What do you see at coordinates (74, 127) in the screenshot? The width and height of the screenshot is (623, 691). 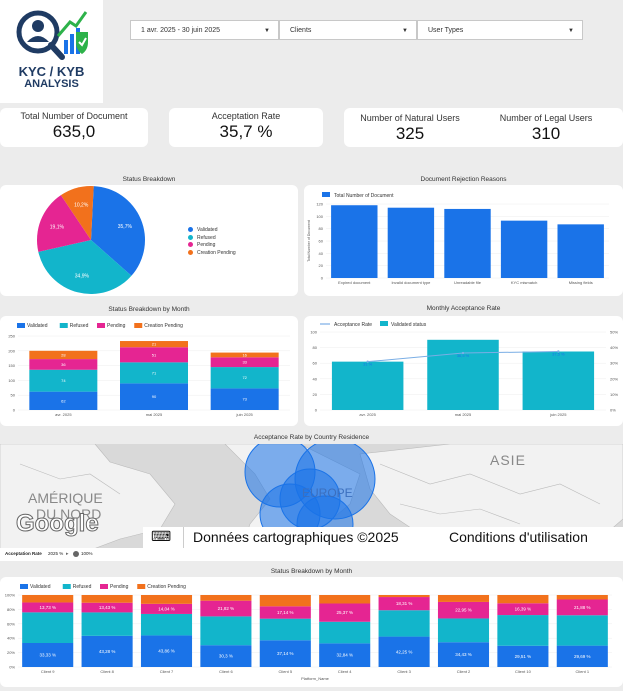 I see `kpi-total-documents: Total Number of Document 635,0` at bounding box center [74, 127].